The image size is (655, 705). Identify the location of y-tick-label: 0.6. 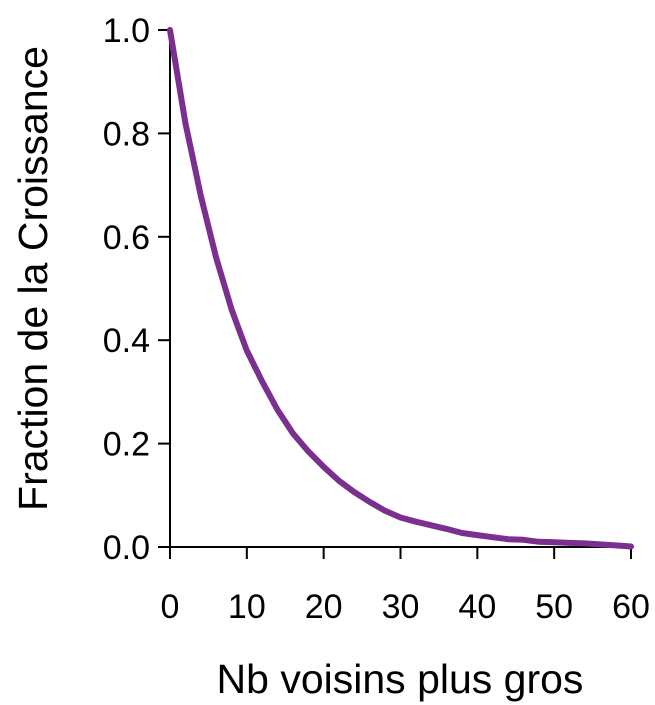
(126, 238).